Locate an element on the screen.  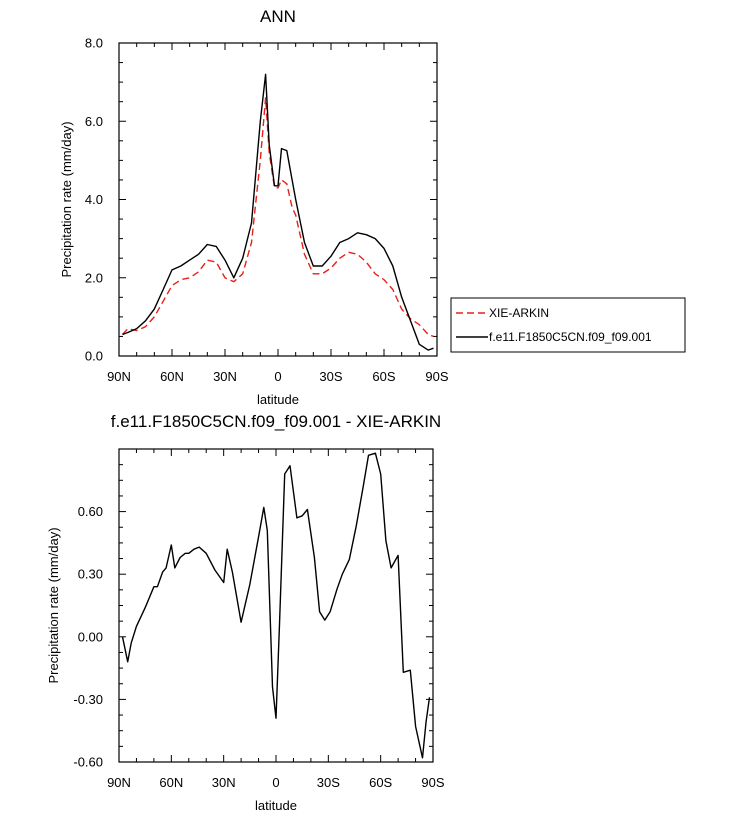
series-lines is located at coordinates (277, 212).